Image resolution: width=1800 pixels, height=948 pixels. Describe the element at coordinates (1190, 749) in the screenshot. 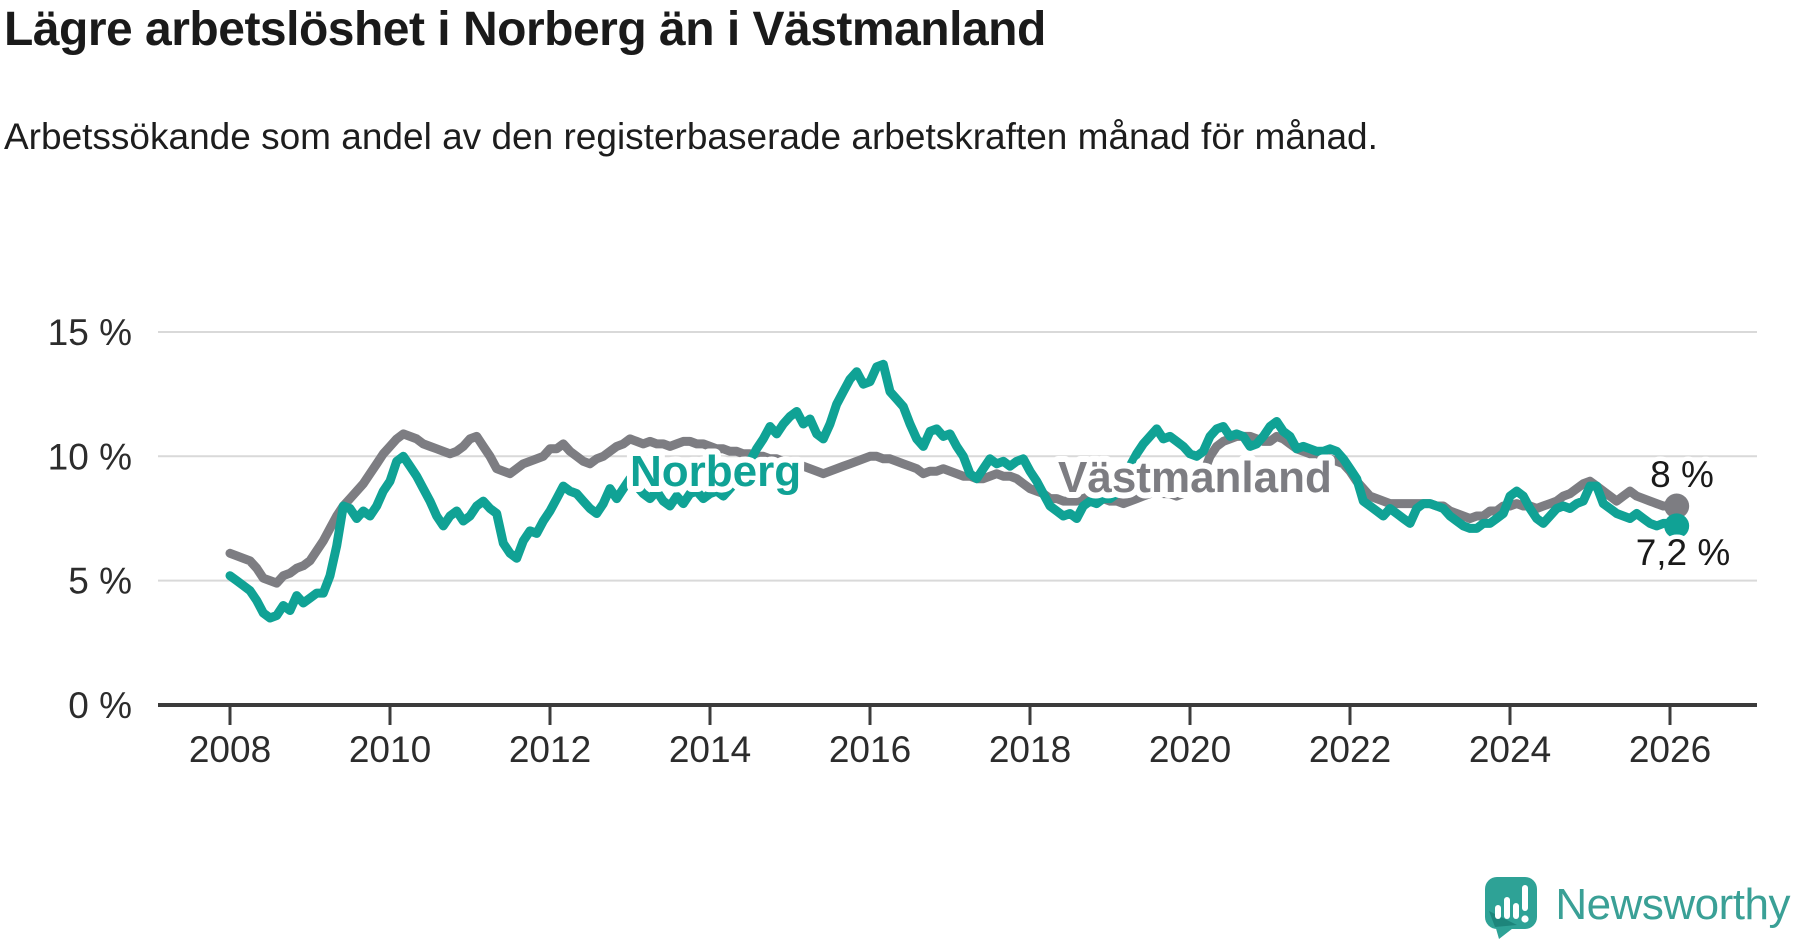

I see `x-tick-label: 2020` at that location.